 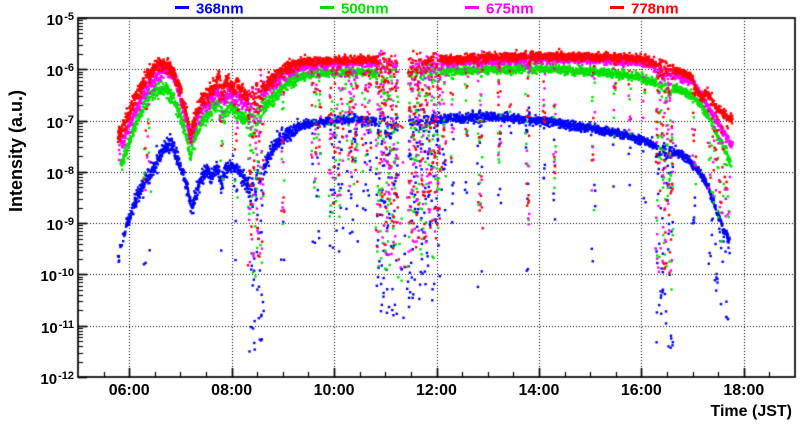 I want to click on legend-item-675nm: 675nm, so click(x=499, y=8).